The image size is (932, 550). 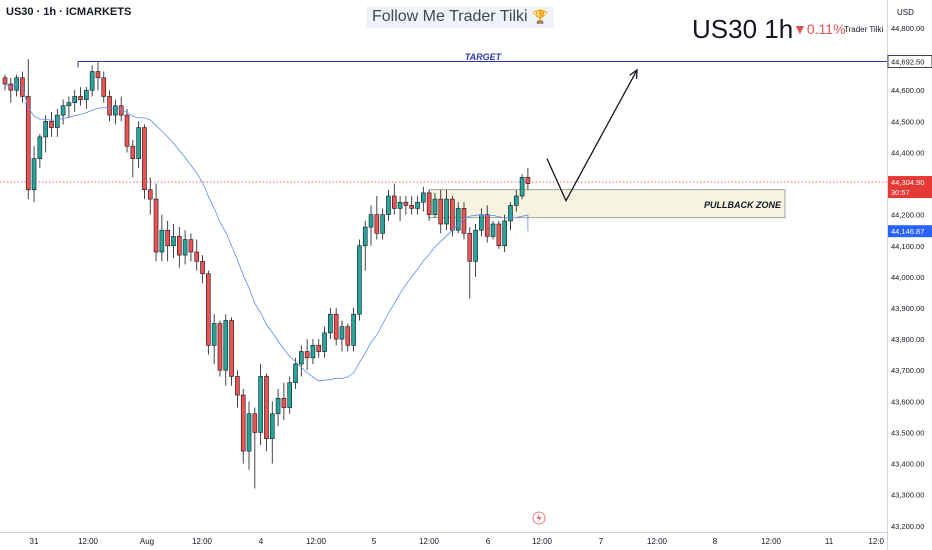 What do you see at coordinates (460, 17) in the screenshot?
I see `banner-label: Follow Me Trader Tilki 🏆` at bounding box center [460, 17].